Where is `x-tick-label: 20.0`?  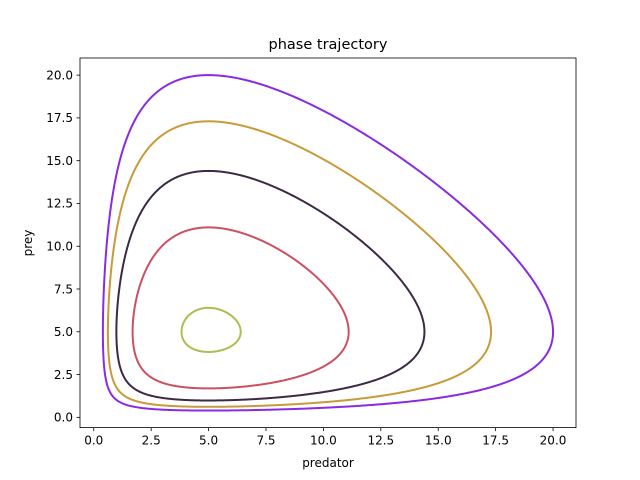
x-tick-label: 20.0 is located at coordinates (553, 441).